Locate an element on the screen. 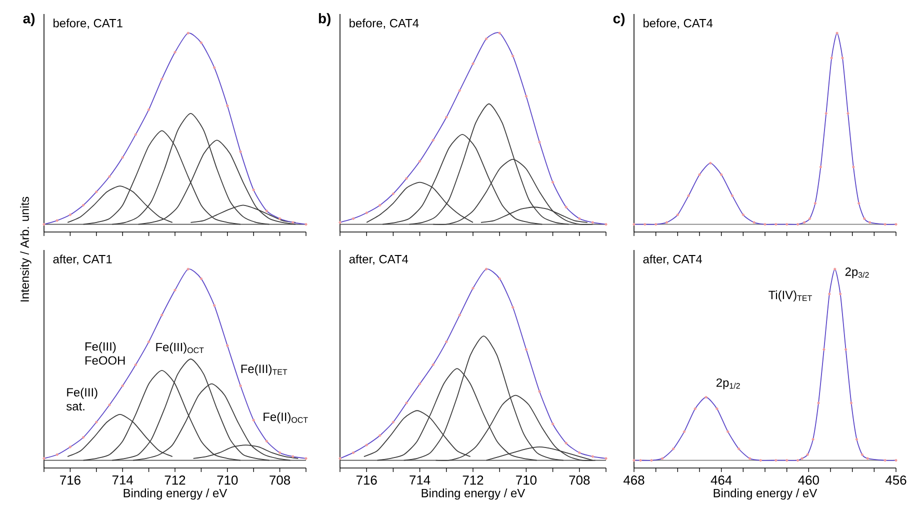  annotation: Fe(III) sat. is located at coordinates (82, 399).